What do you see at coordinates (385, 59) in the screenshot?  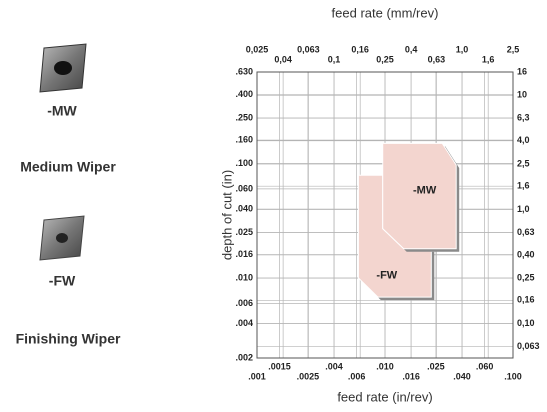 I see `x2-tick-label: 0,25` at bounding box center [385, 59].